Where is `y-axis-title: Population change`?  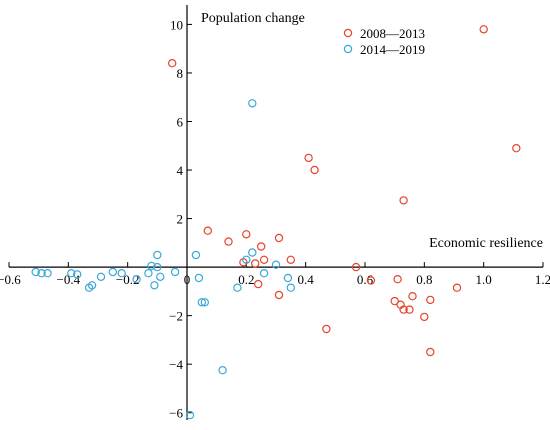
y-axis-title: Population change is located at coordinates (253, 18).